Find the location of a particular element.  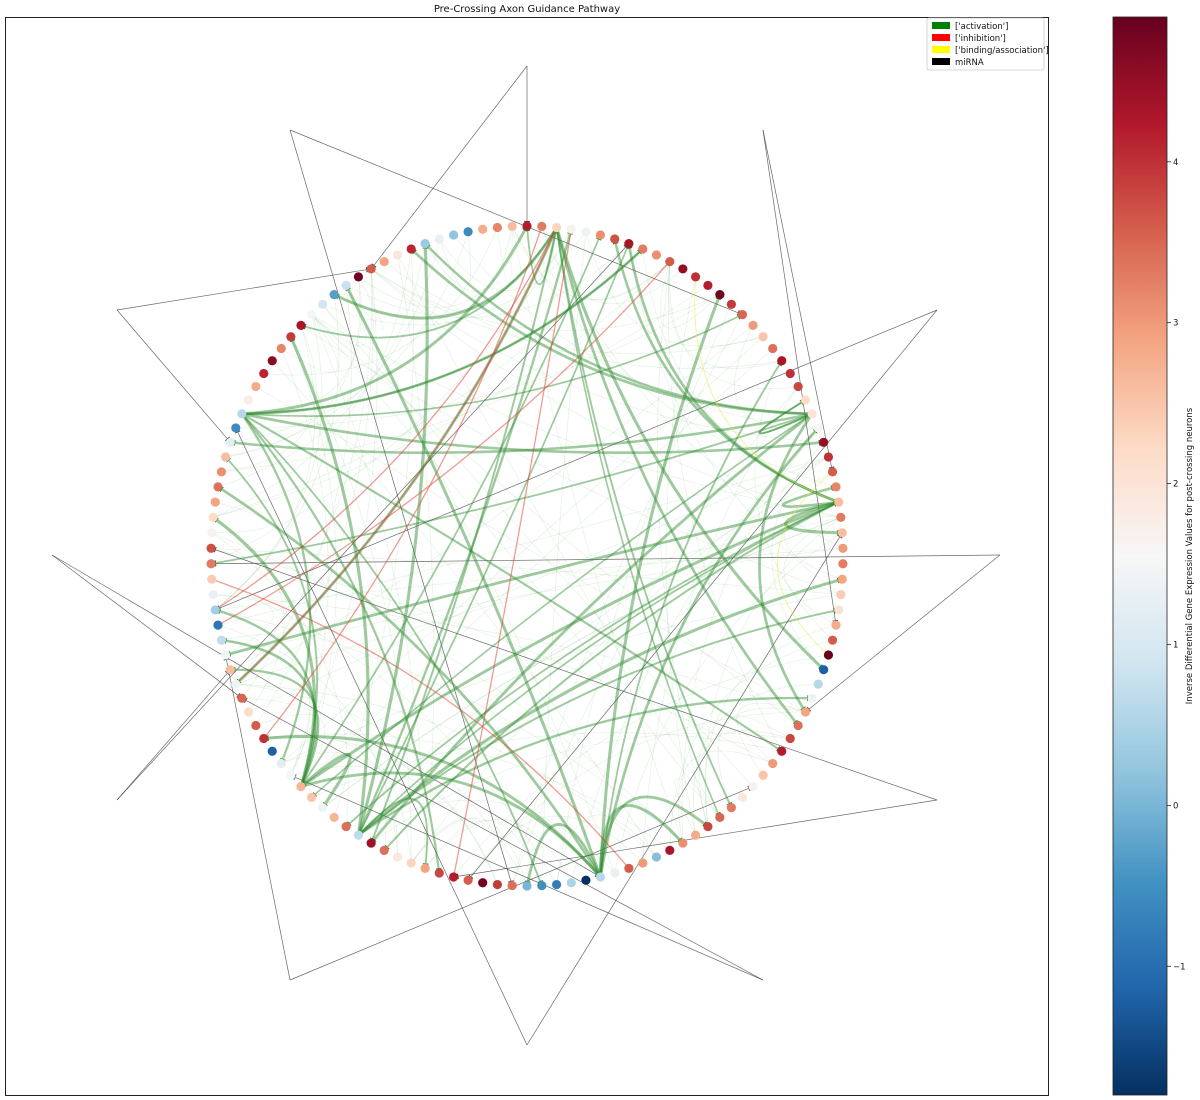

legend-label-activation: ['activation'] is located at coordinates (981, 27).